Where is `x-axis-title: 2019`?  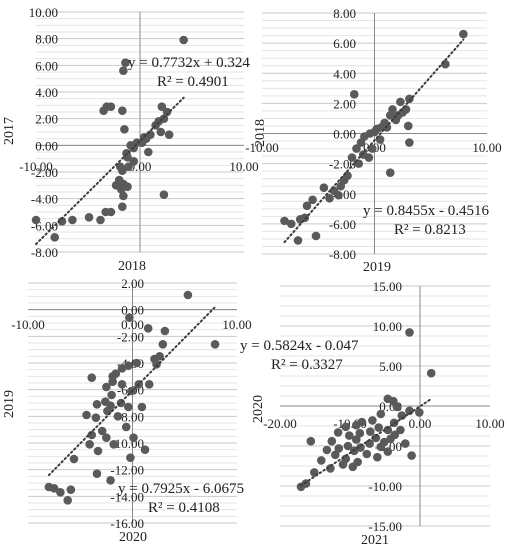
x-axis-title: 2019 is located at coordinates (377, 267).